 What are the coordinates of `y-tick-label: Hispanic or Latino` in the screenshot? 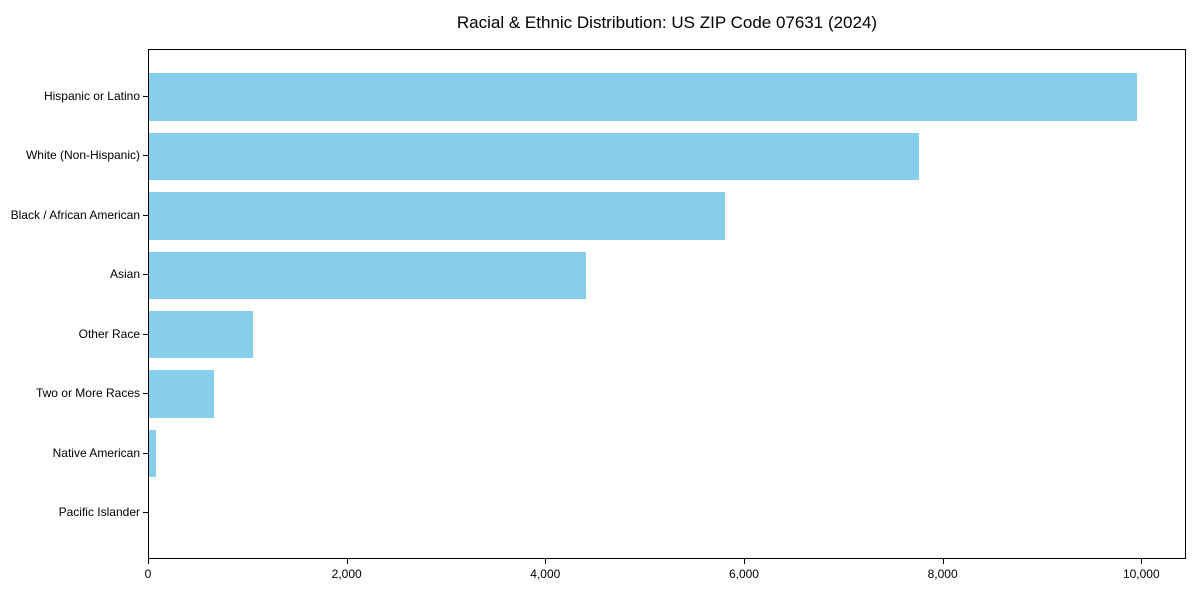 It's located at (91, 96).